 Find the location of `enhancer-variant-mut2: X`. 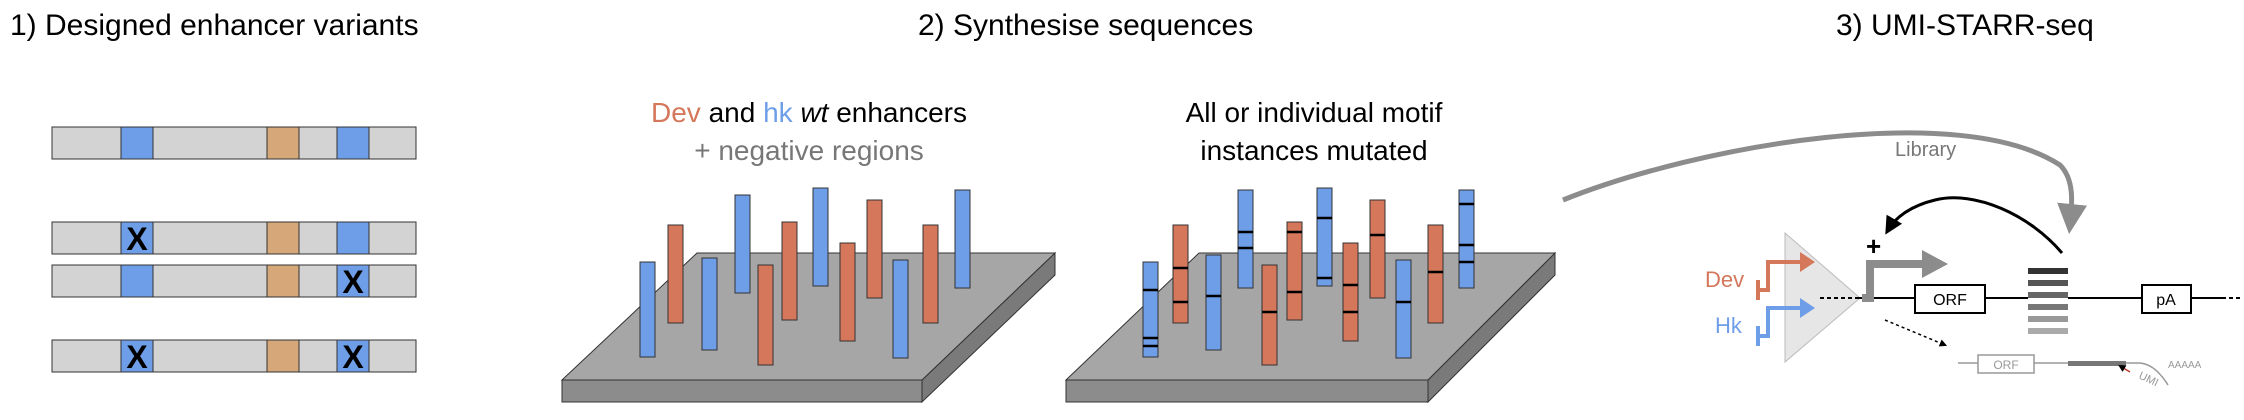

enhancer-variant-mut2: X is located at coordinates (234, 282).